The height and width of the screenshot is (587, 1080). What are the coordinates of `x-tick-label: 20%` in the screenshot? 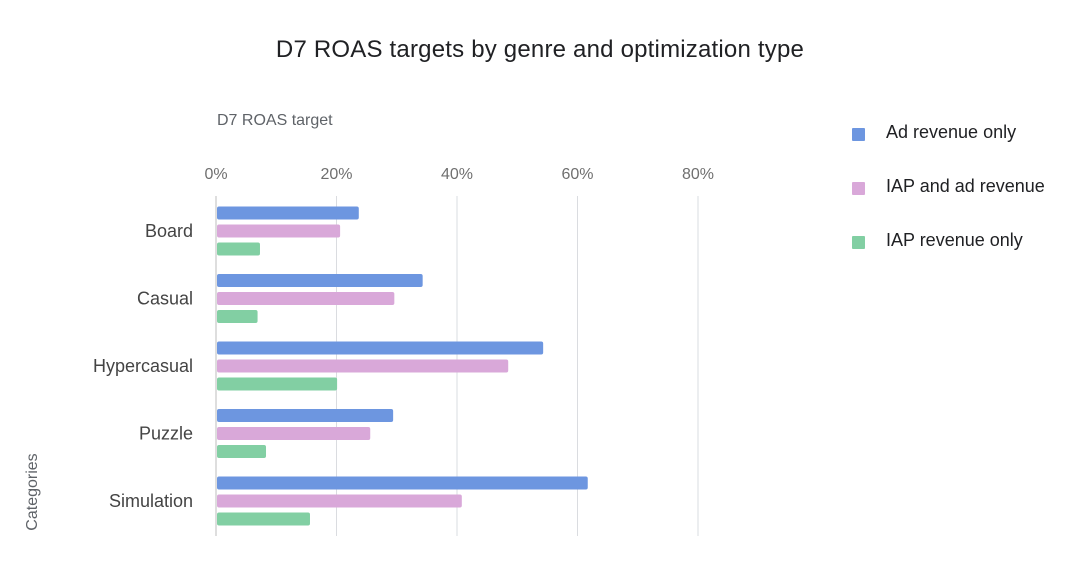 It's located at (336, 174).